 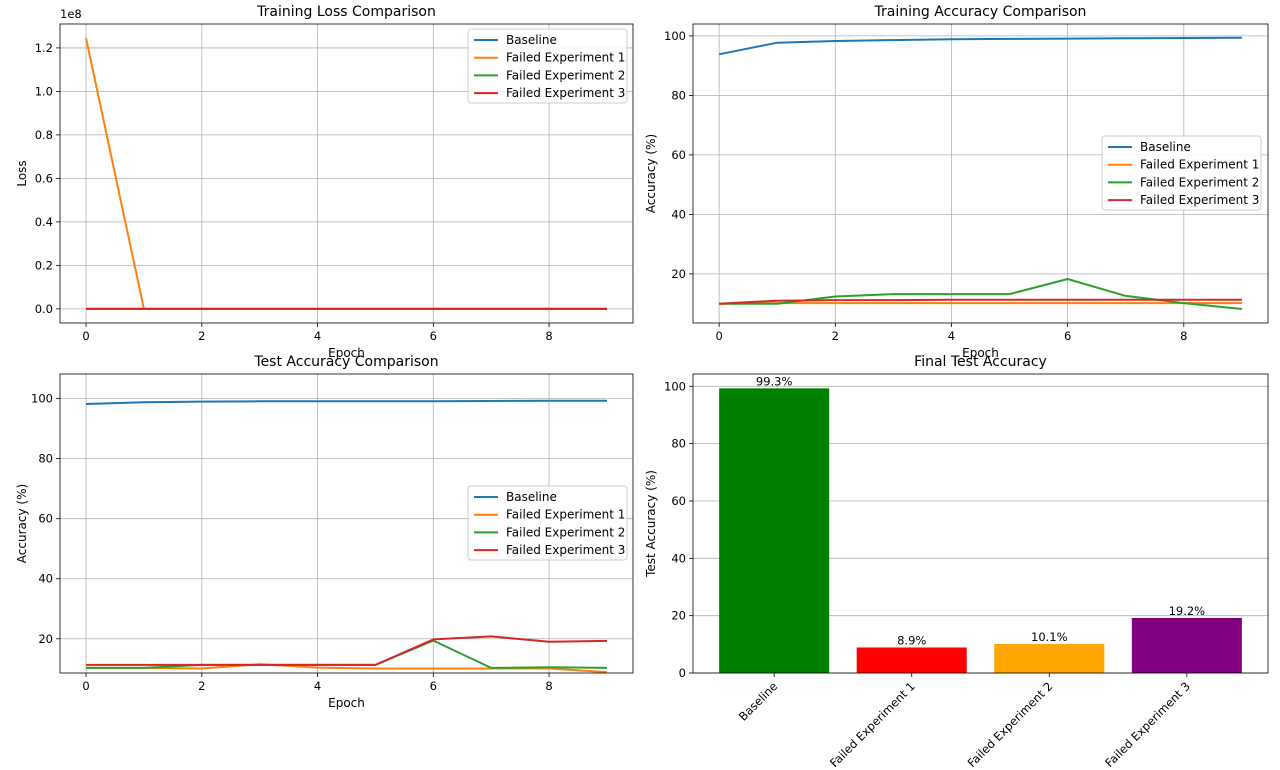 What do you see at coordinates (44, 222) in the screenshot?
I see `y-tick-label: 0.4` at bounding box center [44, 222].